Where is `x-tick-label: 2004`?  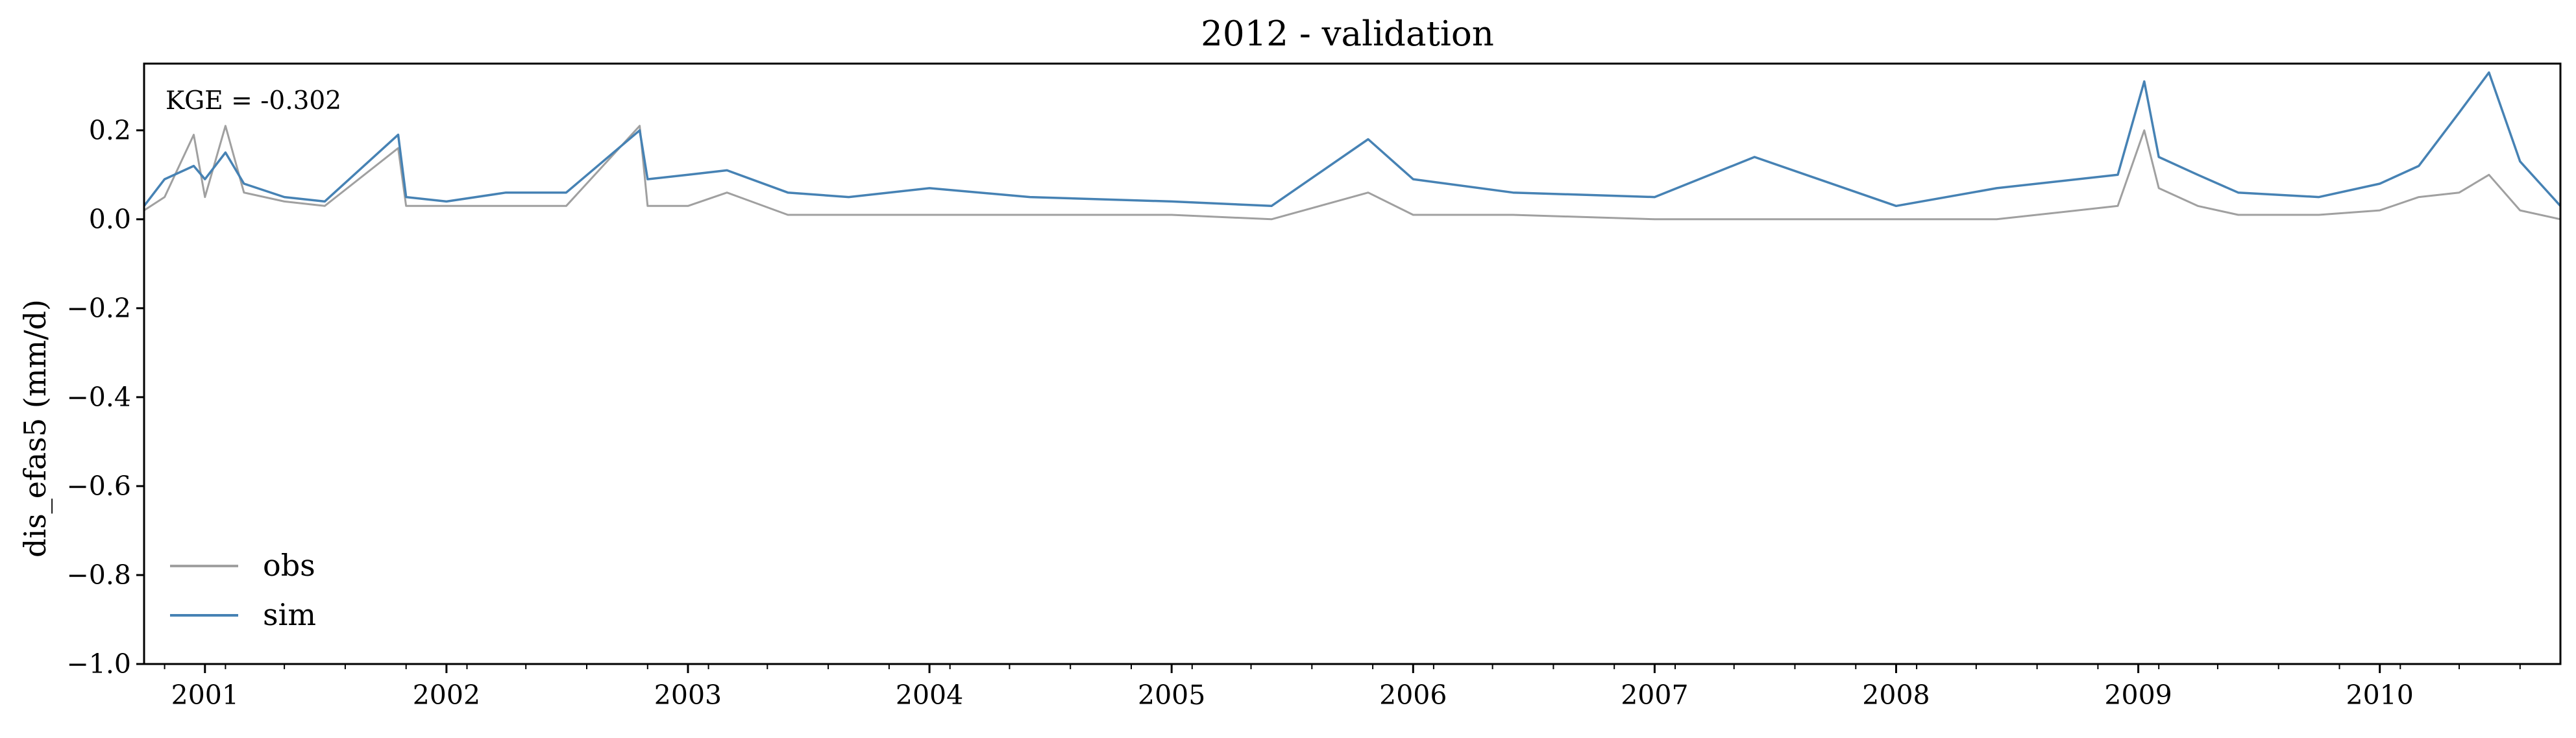 x-tick-label: 2004 is located at coordinates (929, 695).